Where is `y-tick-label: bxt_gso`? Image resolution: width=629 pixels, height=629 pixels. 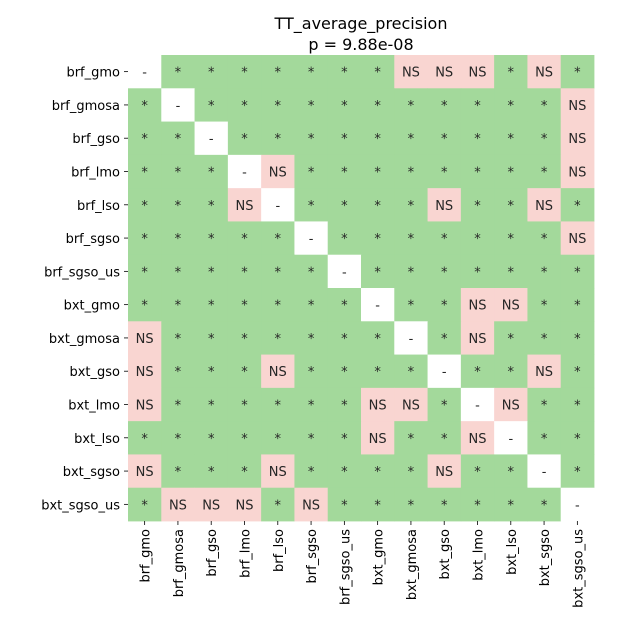
y-tick-label: bxt_gso is located at coordinates (94, 372).